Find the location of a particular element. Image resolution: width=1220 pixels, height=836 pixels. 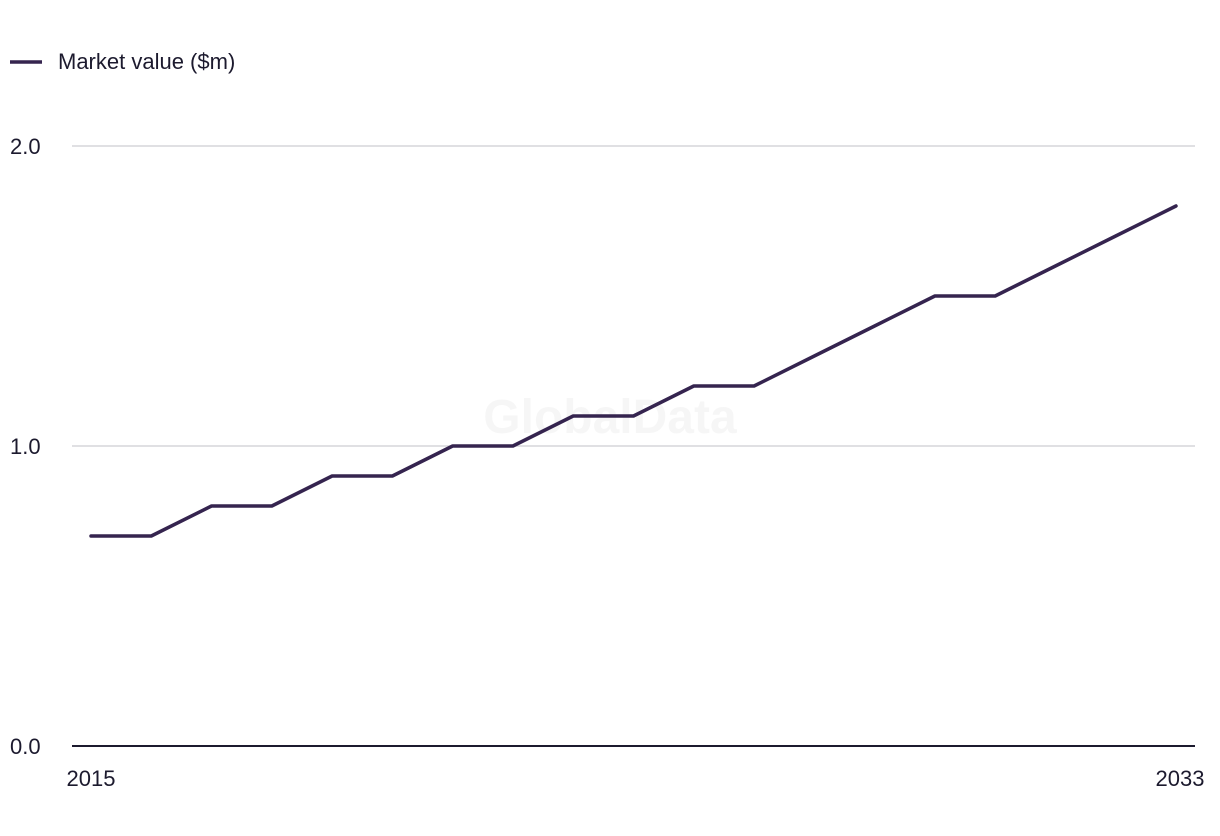

x-tick-label-2015: 2015 is located at coordinates (91, 778).